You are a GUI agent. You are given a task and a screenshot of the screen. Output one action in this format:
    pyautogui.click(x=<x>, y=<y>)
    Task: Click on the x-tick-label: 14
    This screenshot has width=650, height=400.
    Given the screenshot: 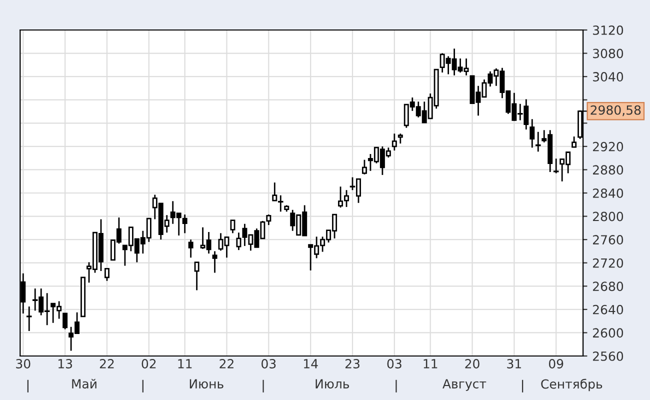 What is the action you would take?
    pyautogui.click(x=311, y=363)
    